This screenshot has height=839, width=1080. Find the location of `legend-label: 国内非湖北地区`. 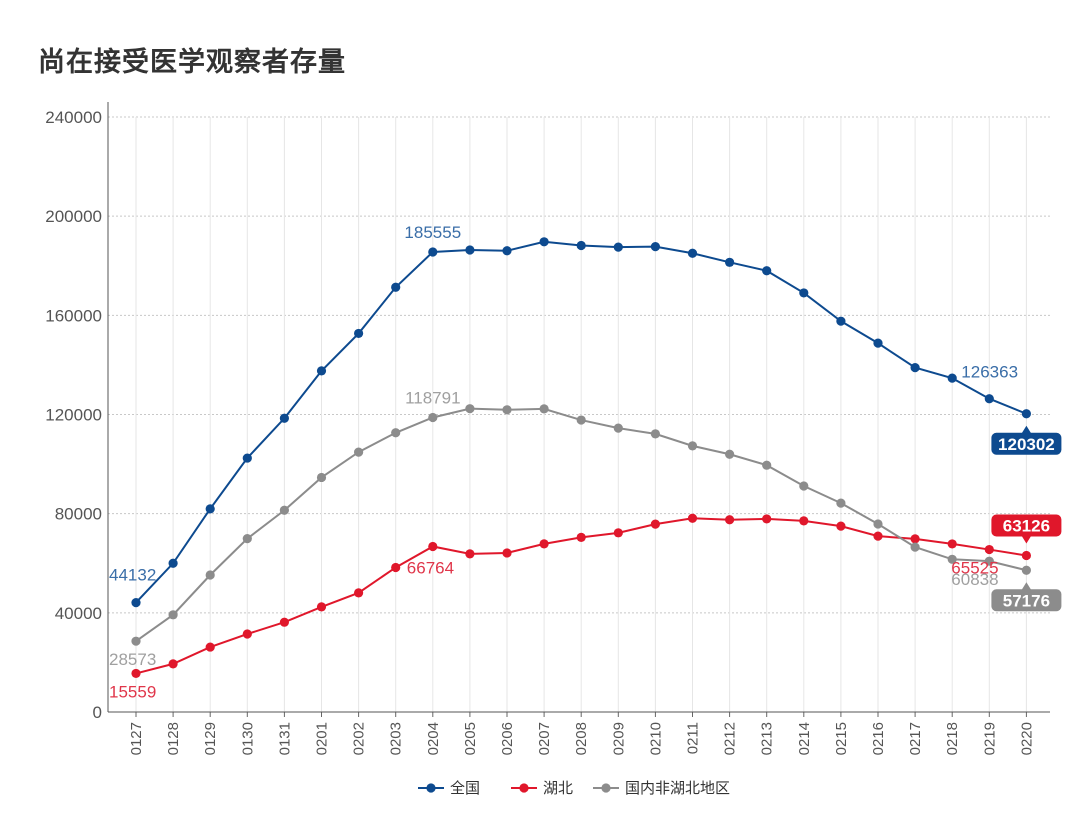

legend-label: 国内非湖北地区 is located at coordinates (677, 788).